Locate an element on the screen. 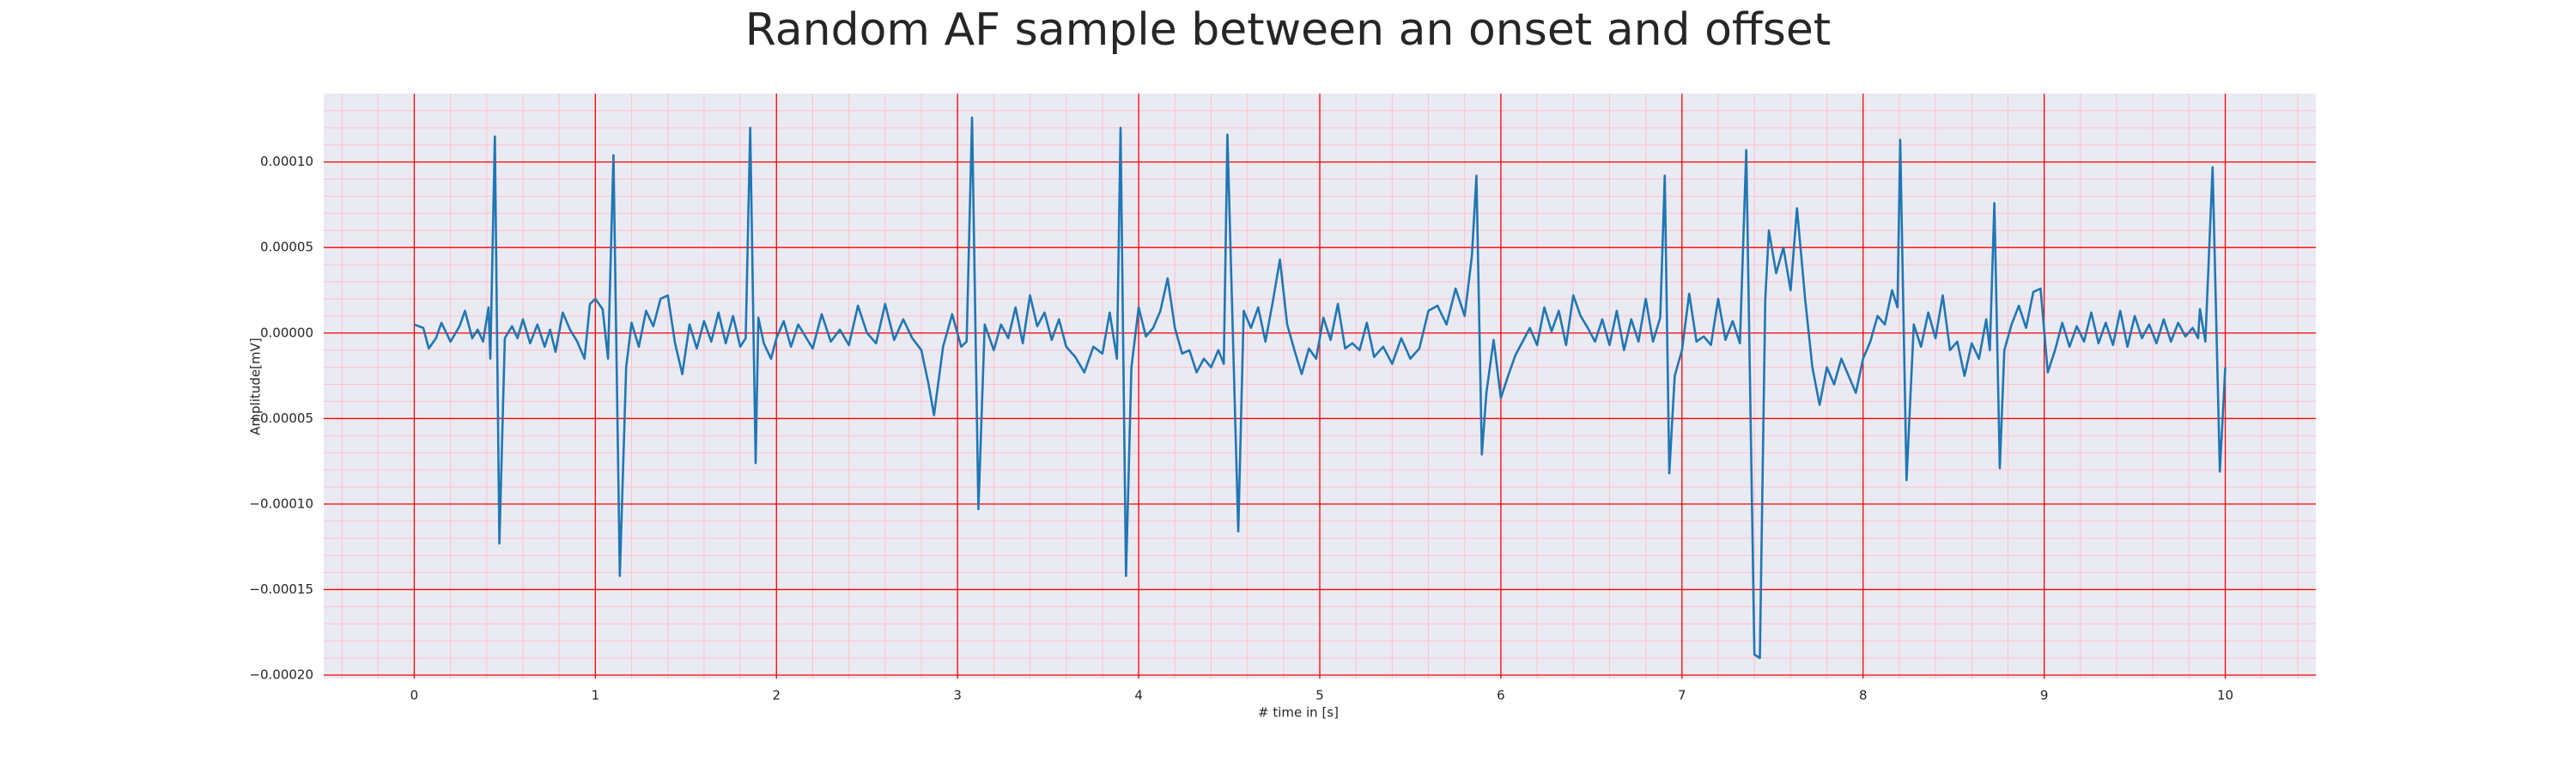 This screenshot has width=2576, height=773. y-tick-label: 0.00000 is located at coordinates (286, 332).